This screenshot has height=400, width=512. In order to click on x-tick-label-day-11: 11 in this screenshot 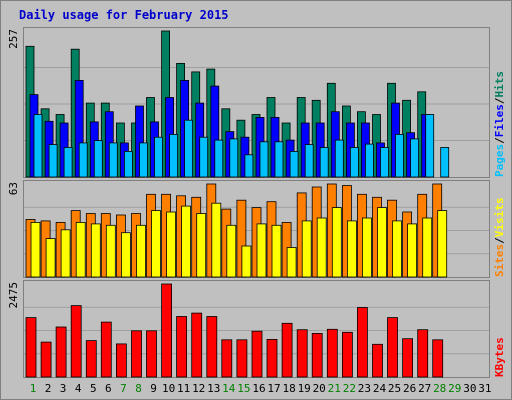, I will do `click(183, 388)`.